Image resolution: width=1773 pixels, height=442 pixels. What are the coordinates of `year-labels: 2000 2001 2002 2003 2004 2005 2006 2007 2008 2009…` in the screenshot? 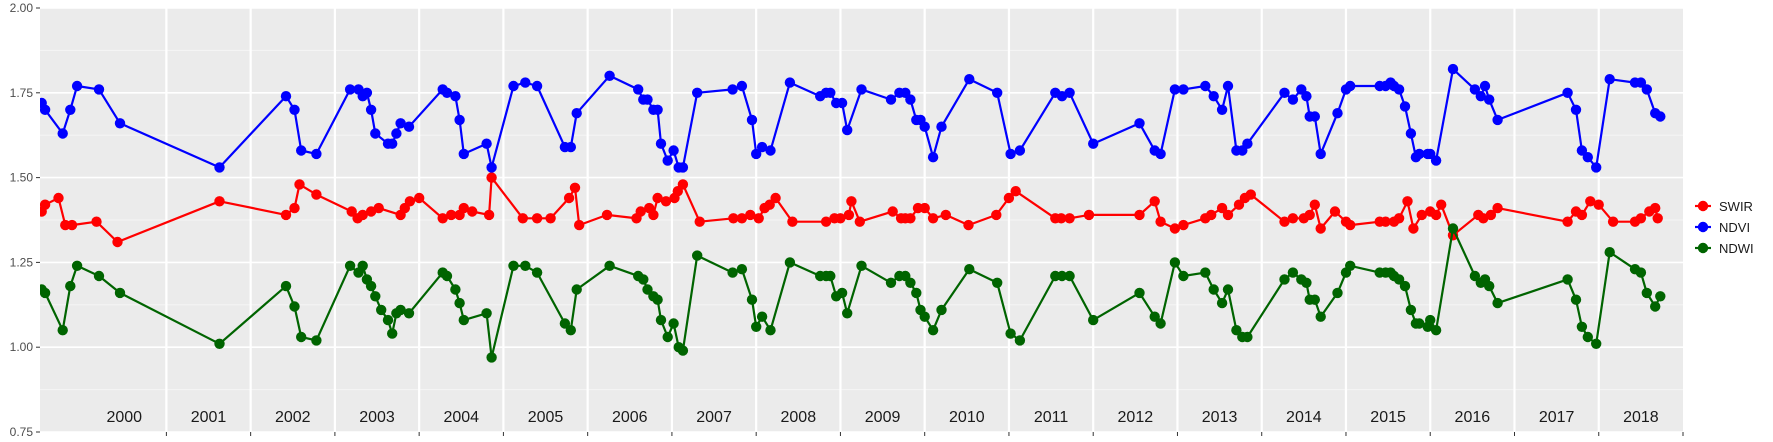 It's located at (882, 417).